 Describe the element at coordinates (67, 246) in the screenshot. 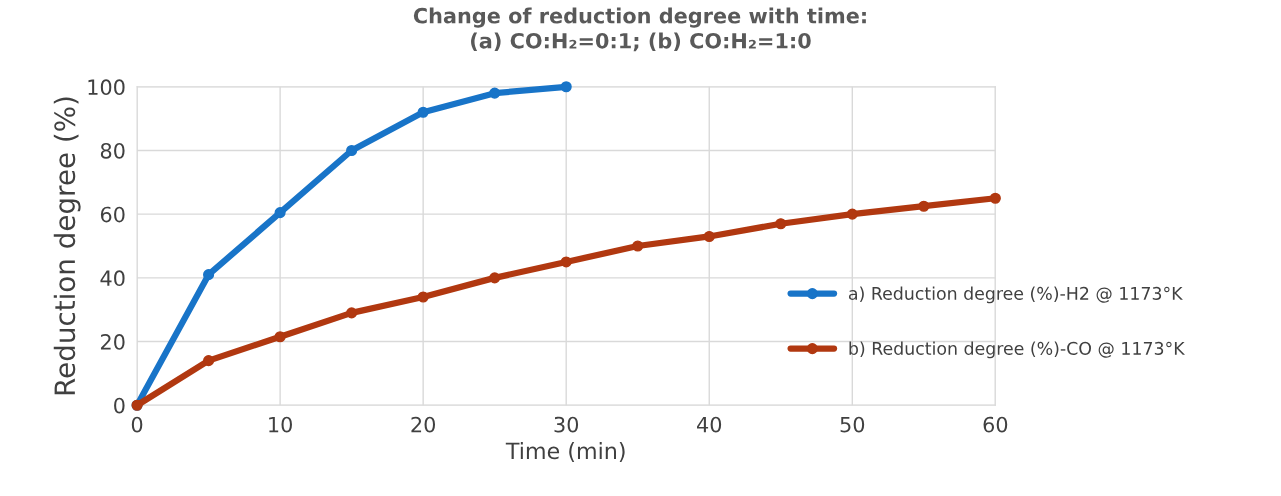

I see `y-axis-title: Reduction degree (%)` at that location.